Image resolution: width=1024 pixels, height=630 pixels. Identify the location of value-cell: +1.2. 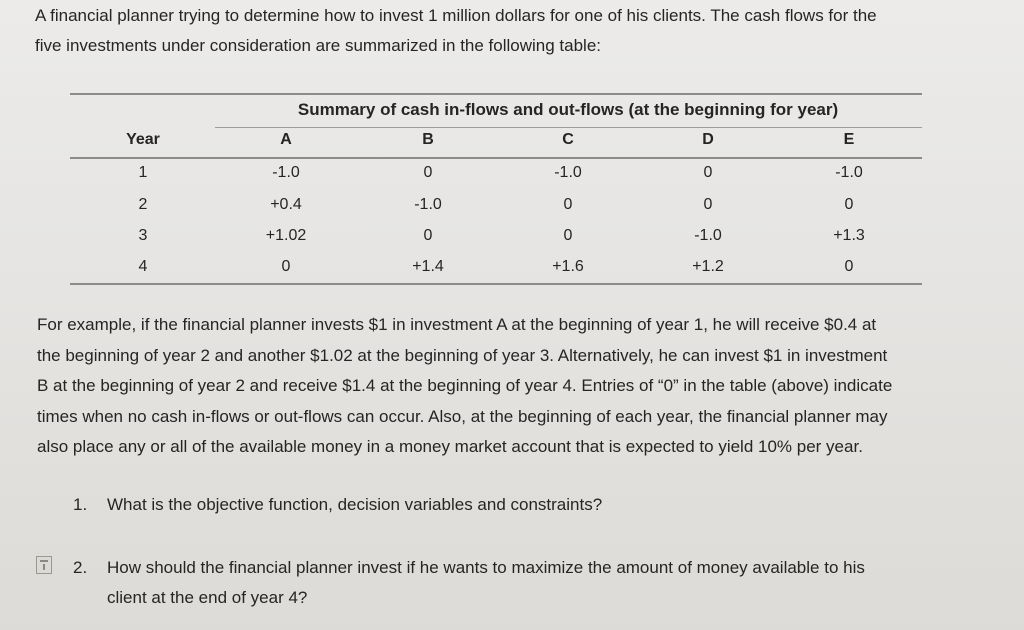
(708, 266).